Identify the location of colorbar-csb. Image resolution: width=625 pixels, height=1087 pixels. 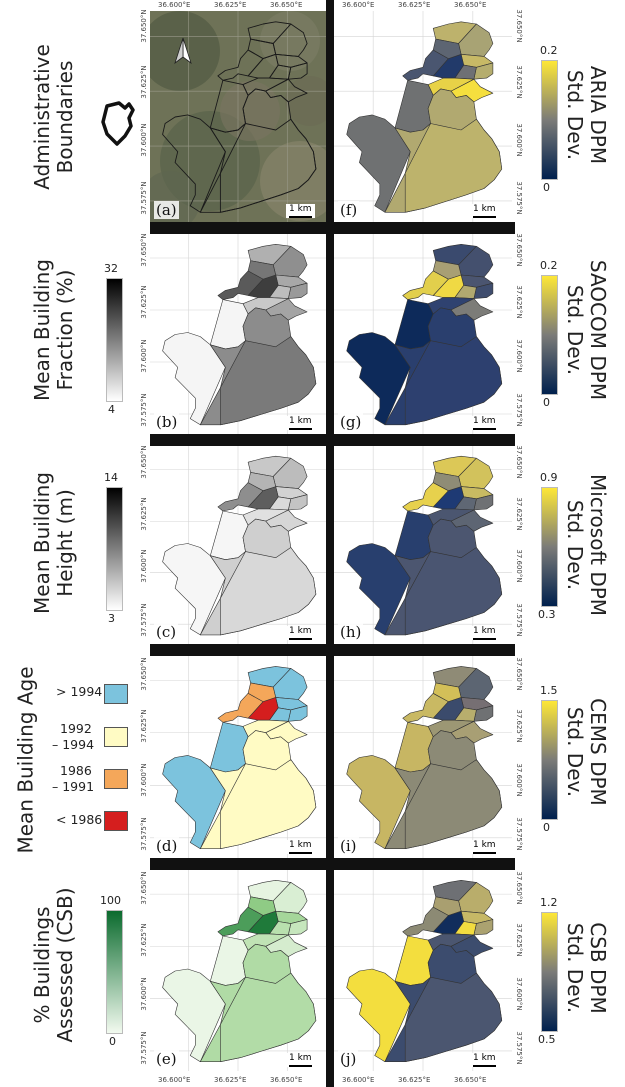
(549, 972).